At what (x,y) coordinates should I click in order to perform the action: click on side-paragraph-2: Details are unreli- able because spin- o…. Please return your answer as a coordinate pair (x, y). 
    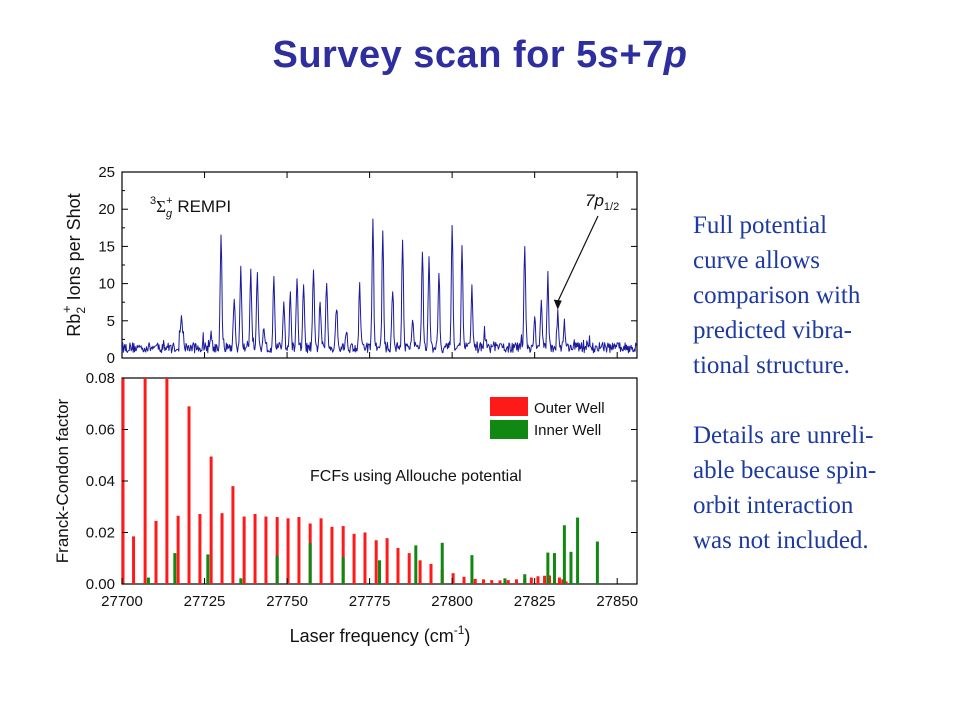
    Looking at the image, I should click on (818, 488).